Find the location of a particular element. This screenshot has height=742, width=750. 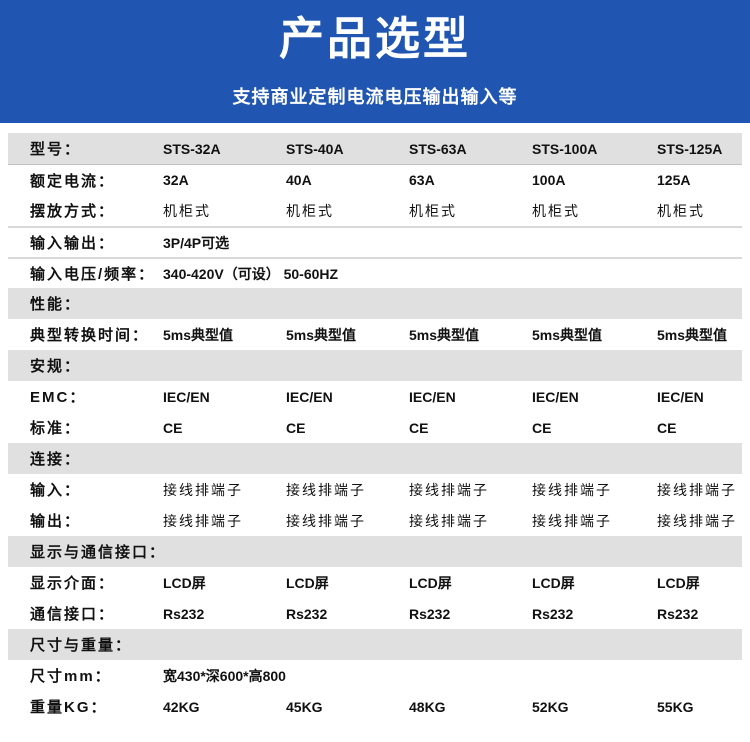

row-value: 宽430*深600*高800 is located at coordinates (224, 675).